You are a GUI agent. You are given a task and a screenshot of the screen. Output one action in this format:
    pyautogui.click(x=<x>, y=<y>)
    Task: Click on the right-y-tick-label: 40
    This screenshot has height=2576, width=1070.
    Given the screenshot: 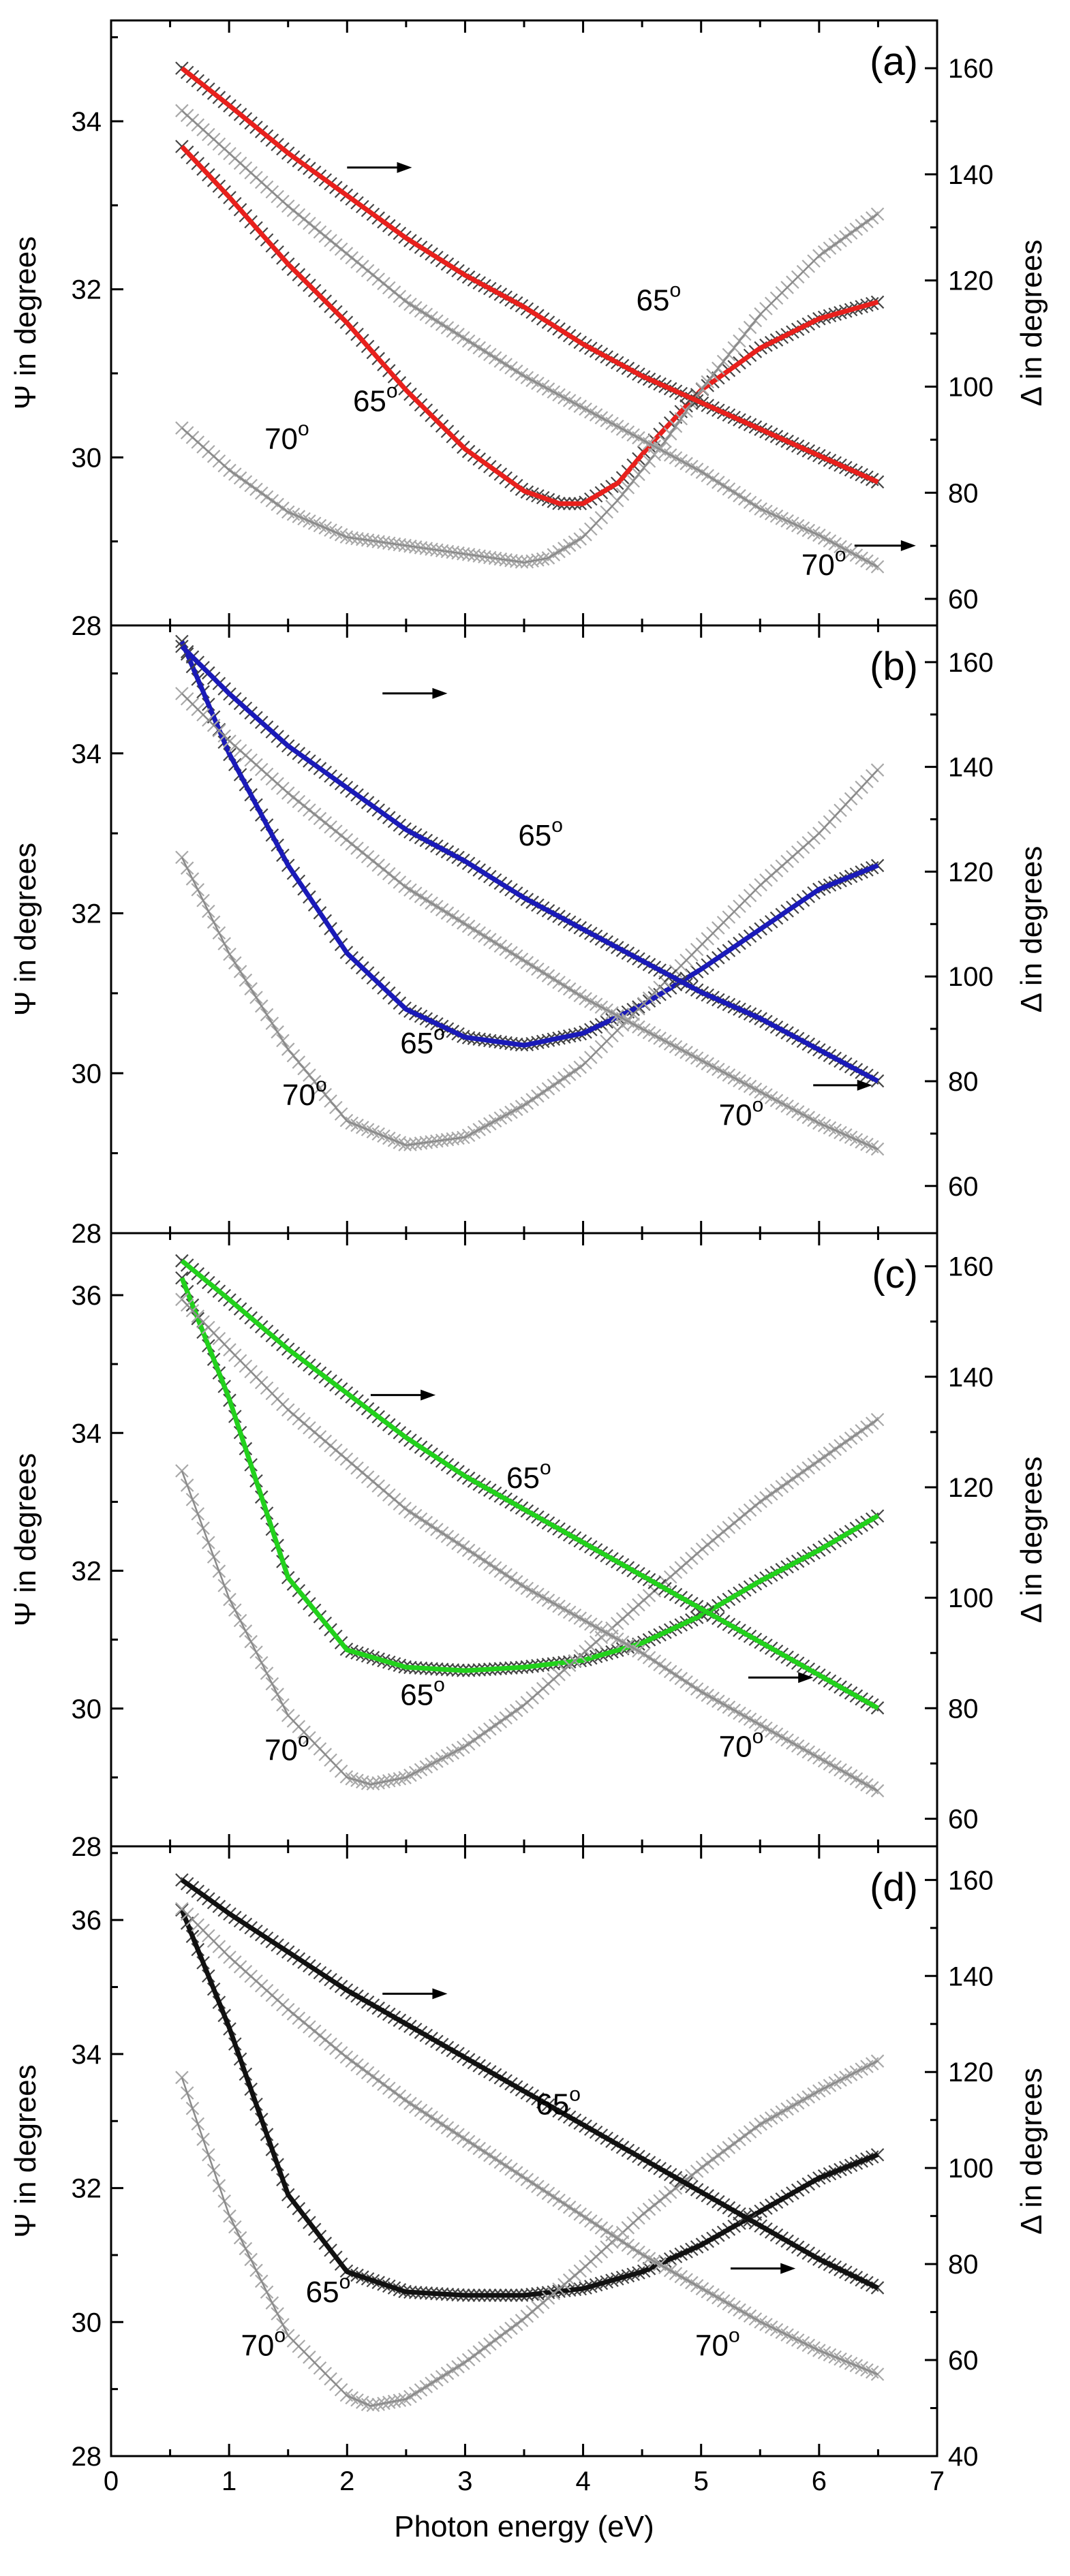 What is the action you would take?
    pyautogui.click(x=963, y=2457)
    